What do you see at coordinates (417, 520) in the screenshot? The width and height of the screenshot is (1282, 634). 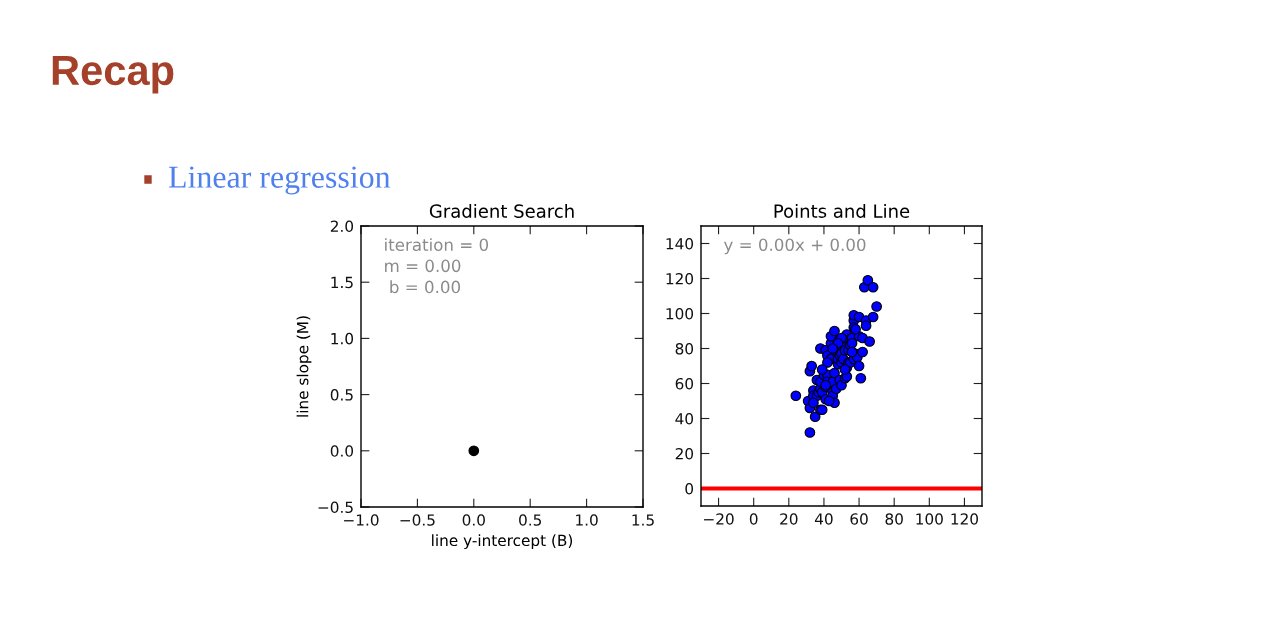 I see `x-tick-label: −0.5` at bounding box center [417, 520].